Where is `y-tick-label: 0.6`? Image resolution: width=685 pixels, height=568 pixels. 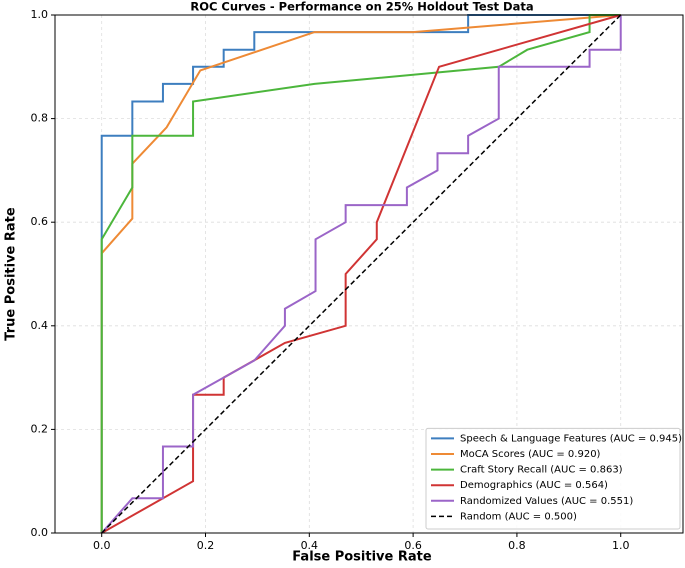 y-tick-label: 0.6 is located at coordinates (40, 221).